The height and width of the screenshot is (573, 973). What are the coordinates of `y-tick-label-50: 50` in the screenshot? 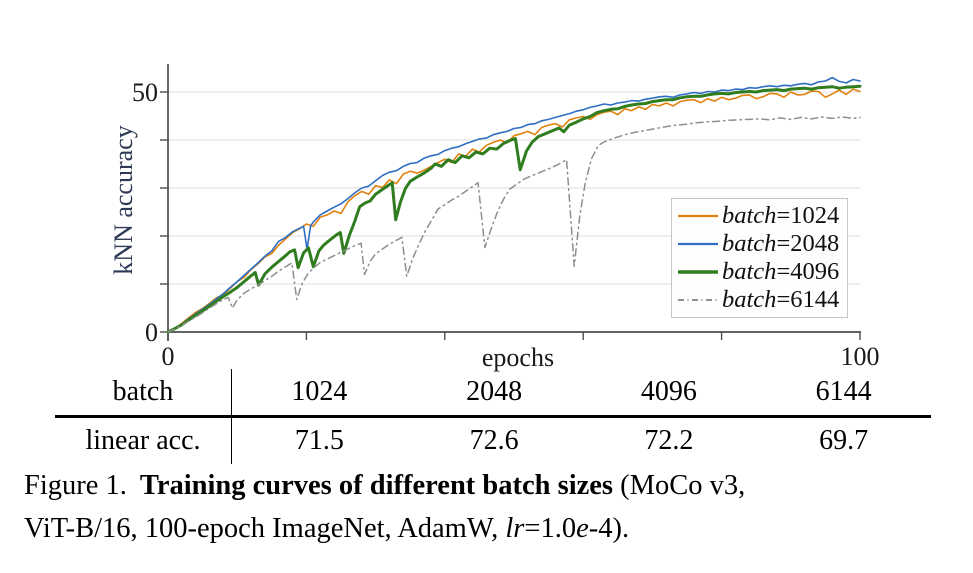 It's located at (145, 92).